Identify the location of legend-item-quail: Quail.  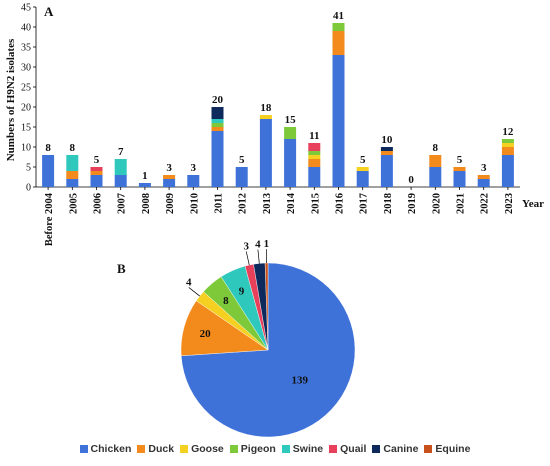
(347, 449).